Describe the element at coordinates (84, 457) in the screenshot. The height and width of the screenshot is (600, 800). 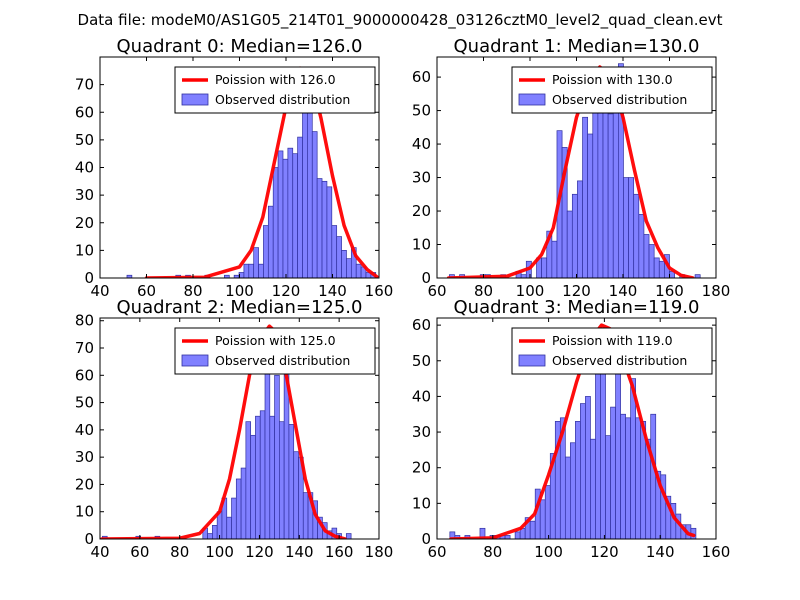
I see `y-tick-label: 30` at that location.